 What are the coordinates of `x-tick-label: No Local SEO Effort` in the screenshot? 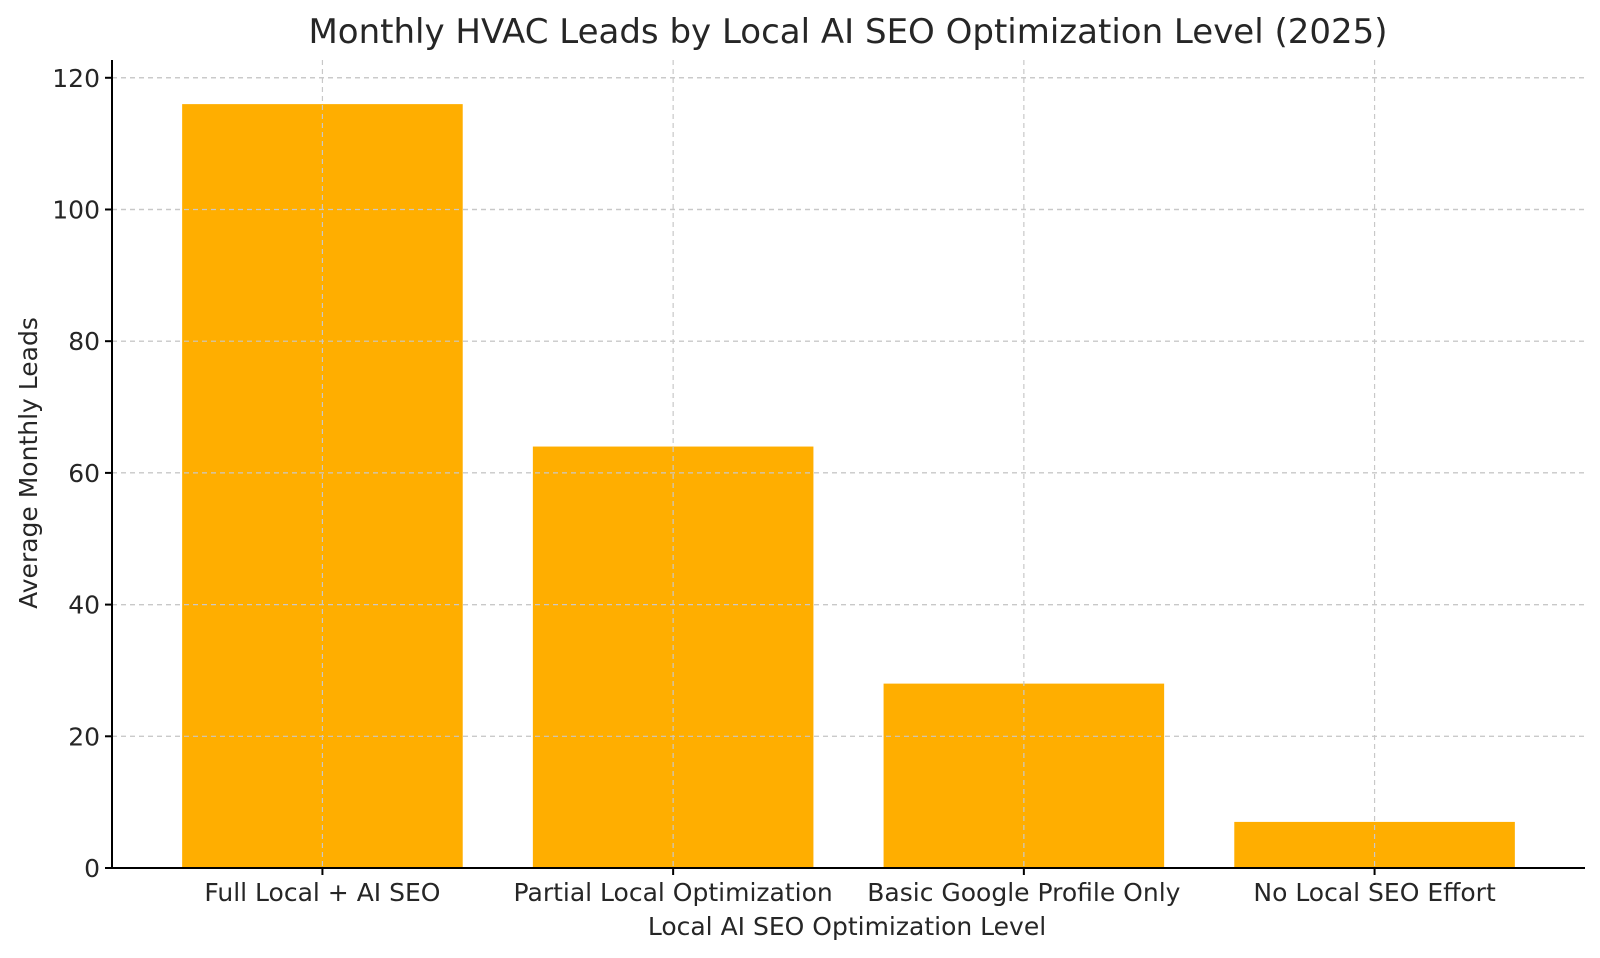 It's located at (1374, 892).